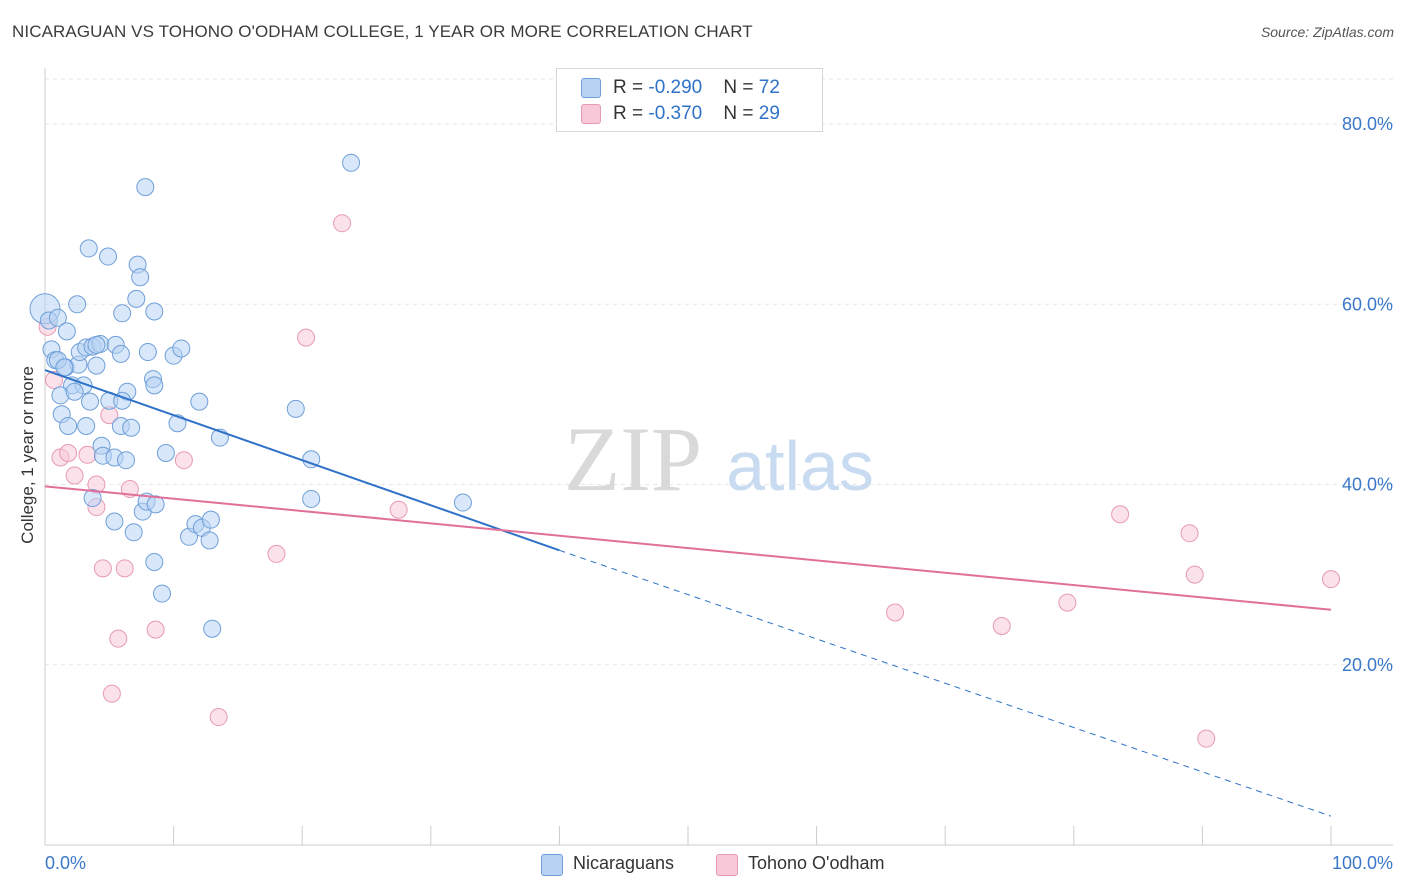 The width and height of the screenshot is (1406, 892). What do you see at coordinates (1367, 485) in the screenshot?
I see `y-tick-label: 40.0%` at bounding box center [1367, 485].